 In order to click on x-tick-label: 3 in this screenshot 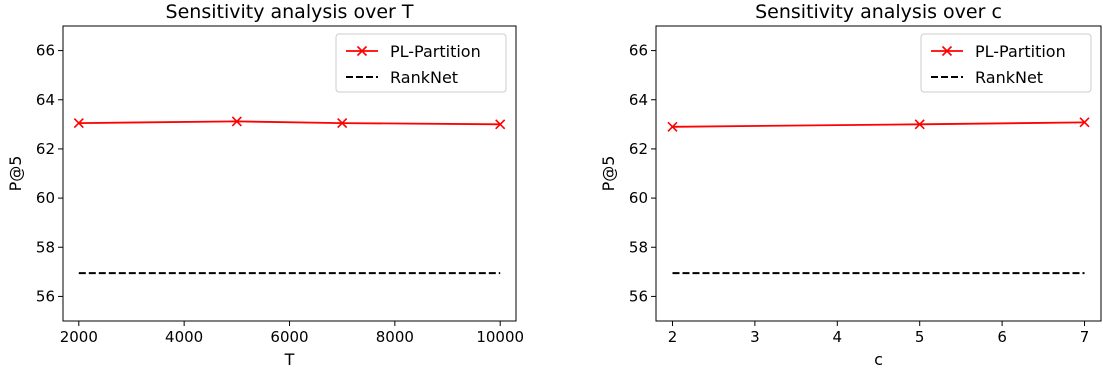, I will do `click(755, 337)`.